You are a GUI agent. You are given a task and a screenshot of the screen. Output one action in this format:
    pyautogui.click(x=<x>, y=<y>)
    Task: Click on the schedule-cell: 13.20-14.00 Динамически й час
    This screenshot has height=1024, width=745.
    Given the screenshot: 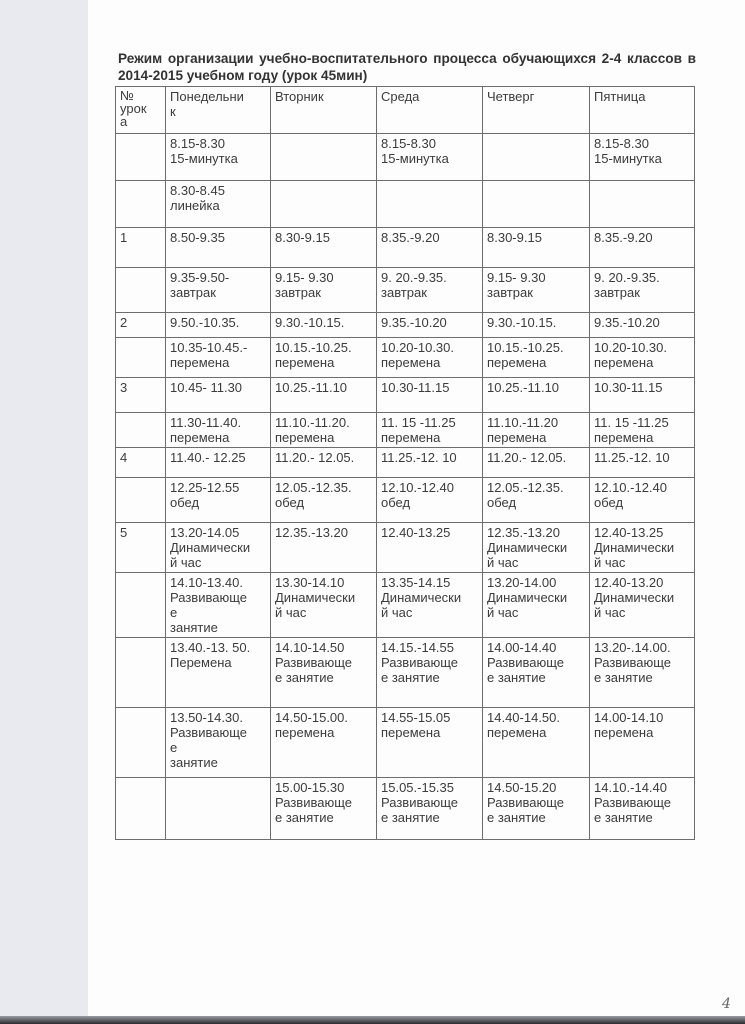 What is the action you would take?
    pyautogui.click(x=536, y=605)
    